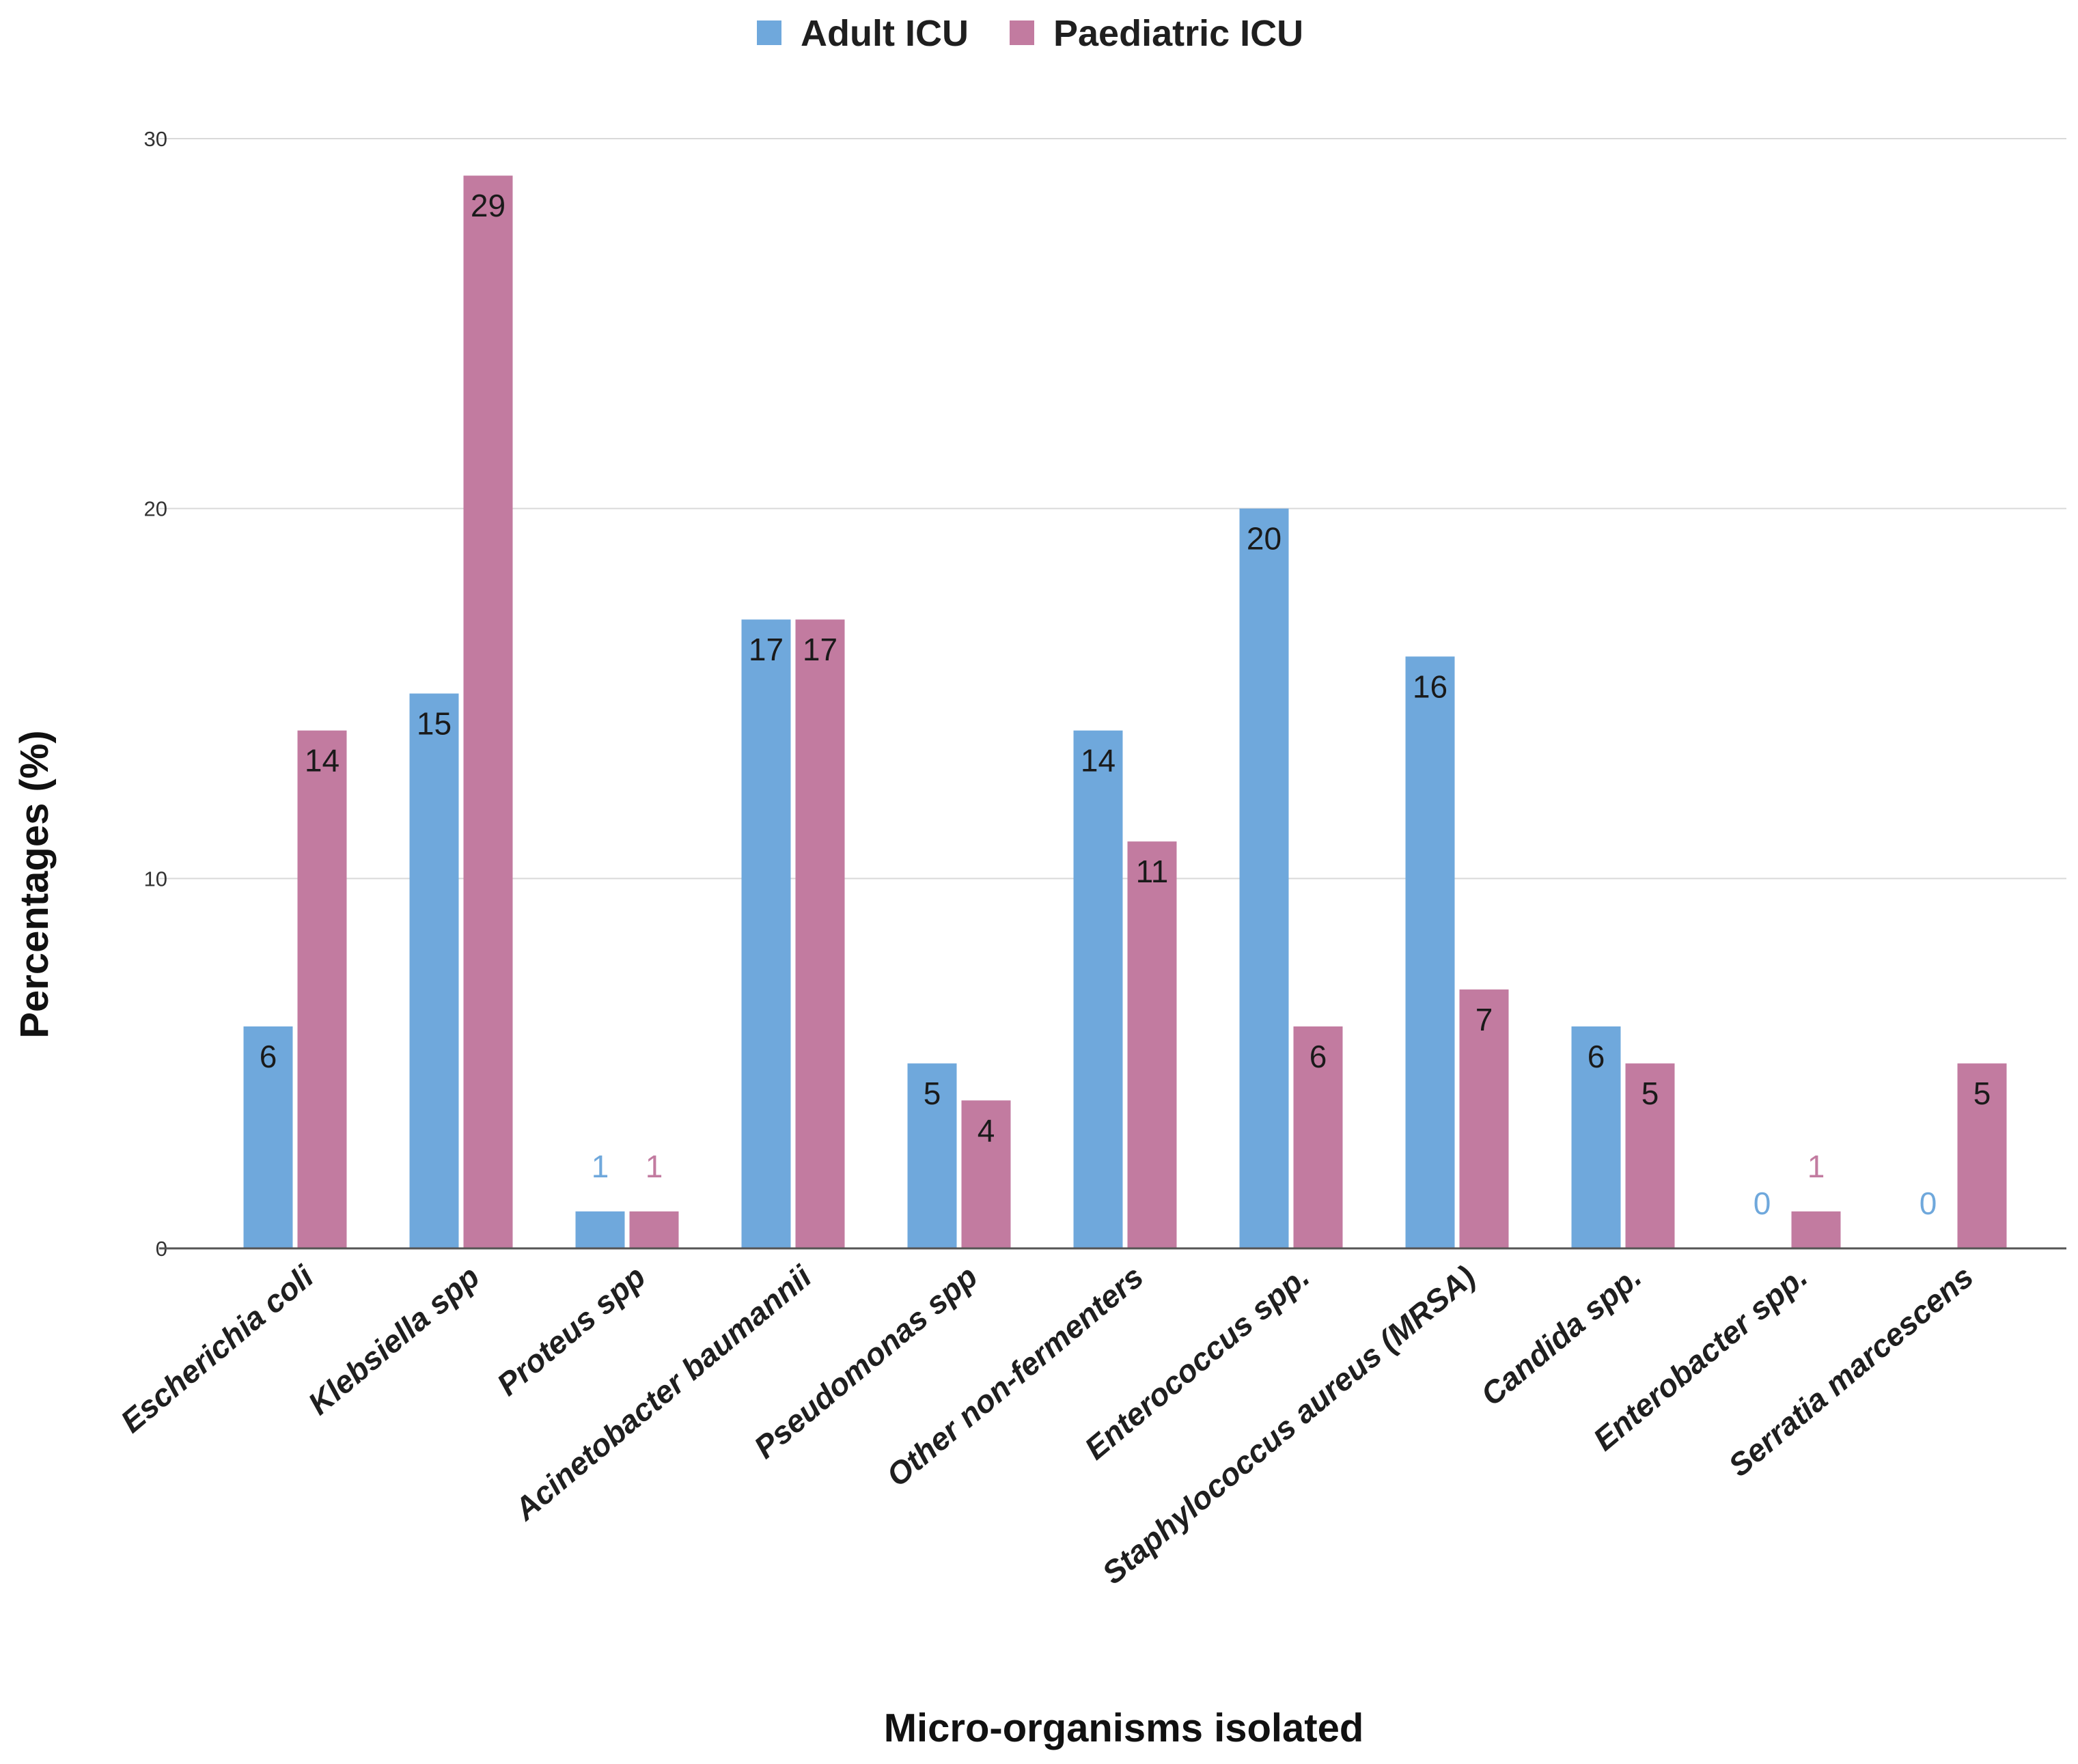  I want to click on bar-adult-icu-proteus-spp, so click(600, 1229).